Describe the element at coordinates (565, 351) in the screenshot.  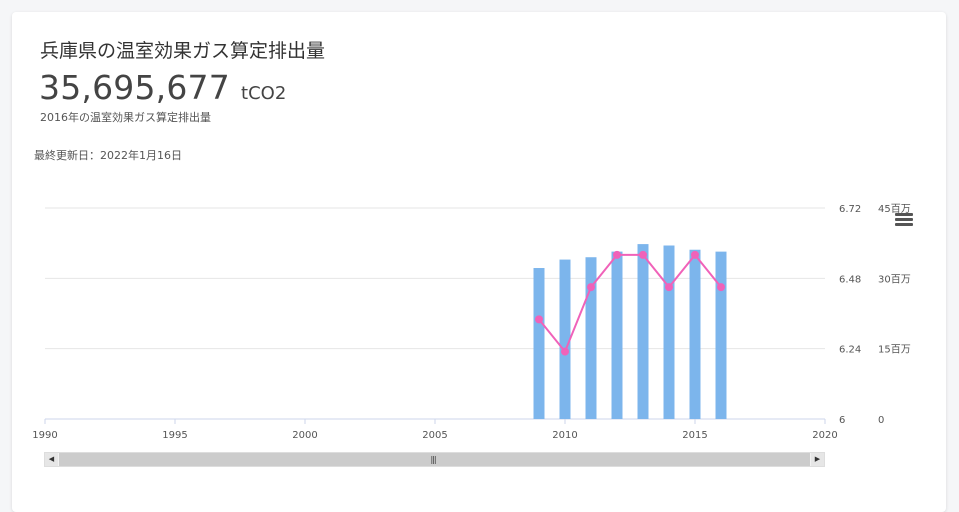
I see `point-2010` at that location.